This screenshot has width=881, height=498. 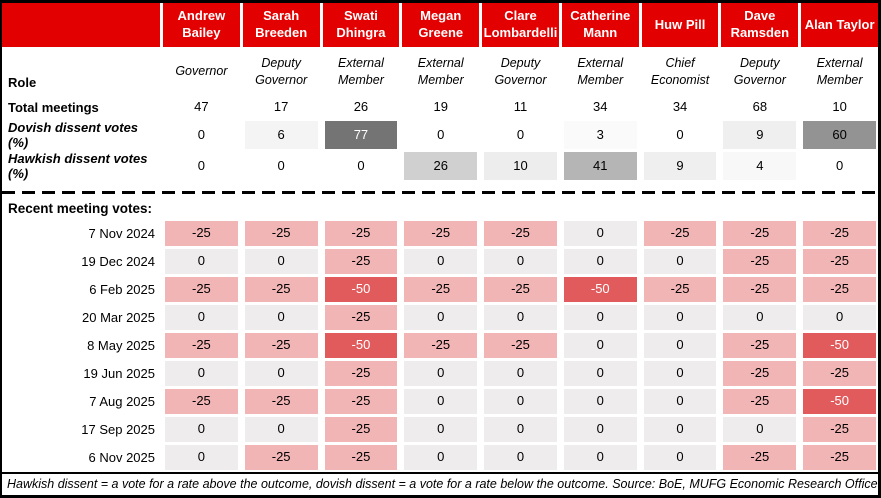 I want to click on meetings-value-cell: 11, so click(x=520, y=107).